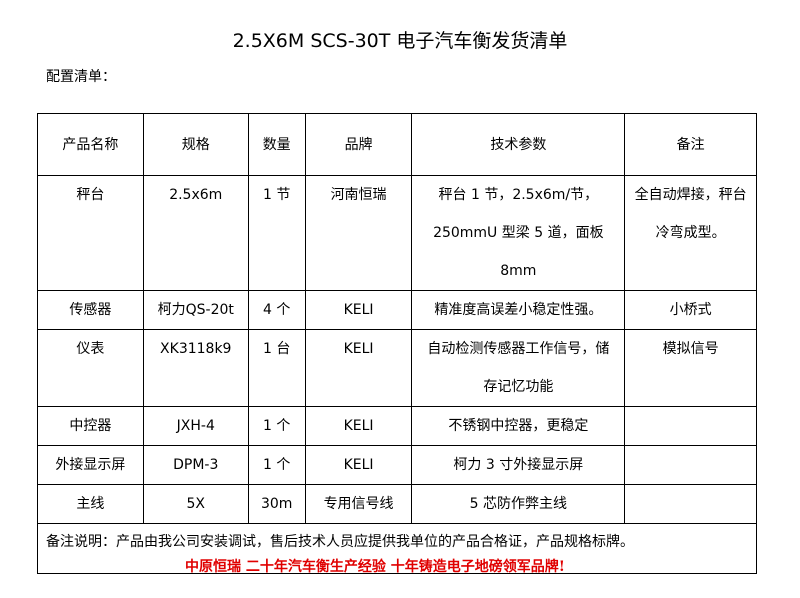 The image size is (800, 598). I want to click on footer-slogan: 中原恒瑞 二十年汽车衡生产经验 十年铸造电子地磅领军品牌!, so click(375, 567).